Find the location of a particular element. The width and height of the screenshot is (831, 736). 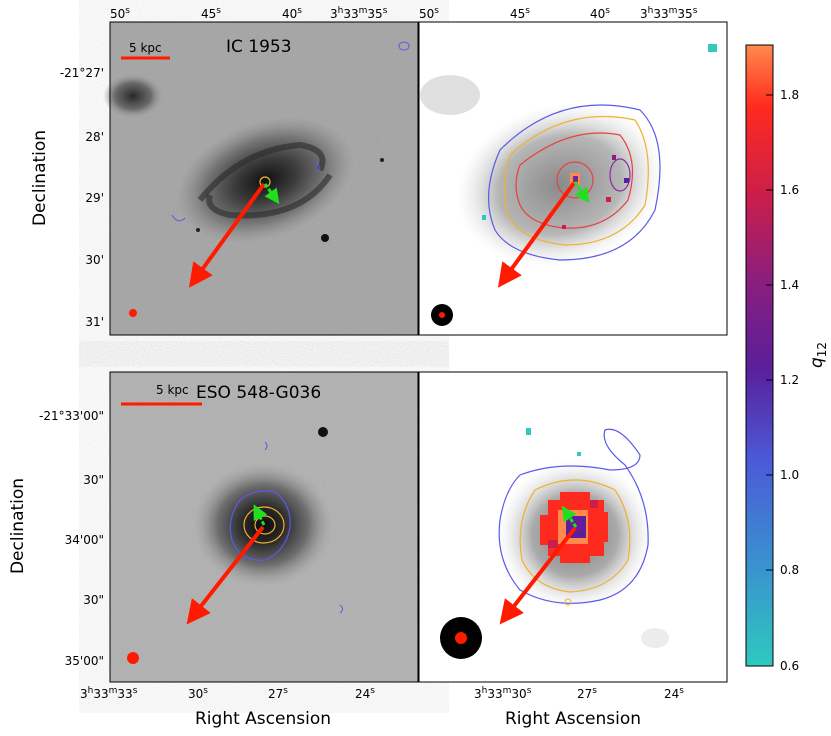

galaxy-name-top: IC 1953 is located at coordinates (259, 47).